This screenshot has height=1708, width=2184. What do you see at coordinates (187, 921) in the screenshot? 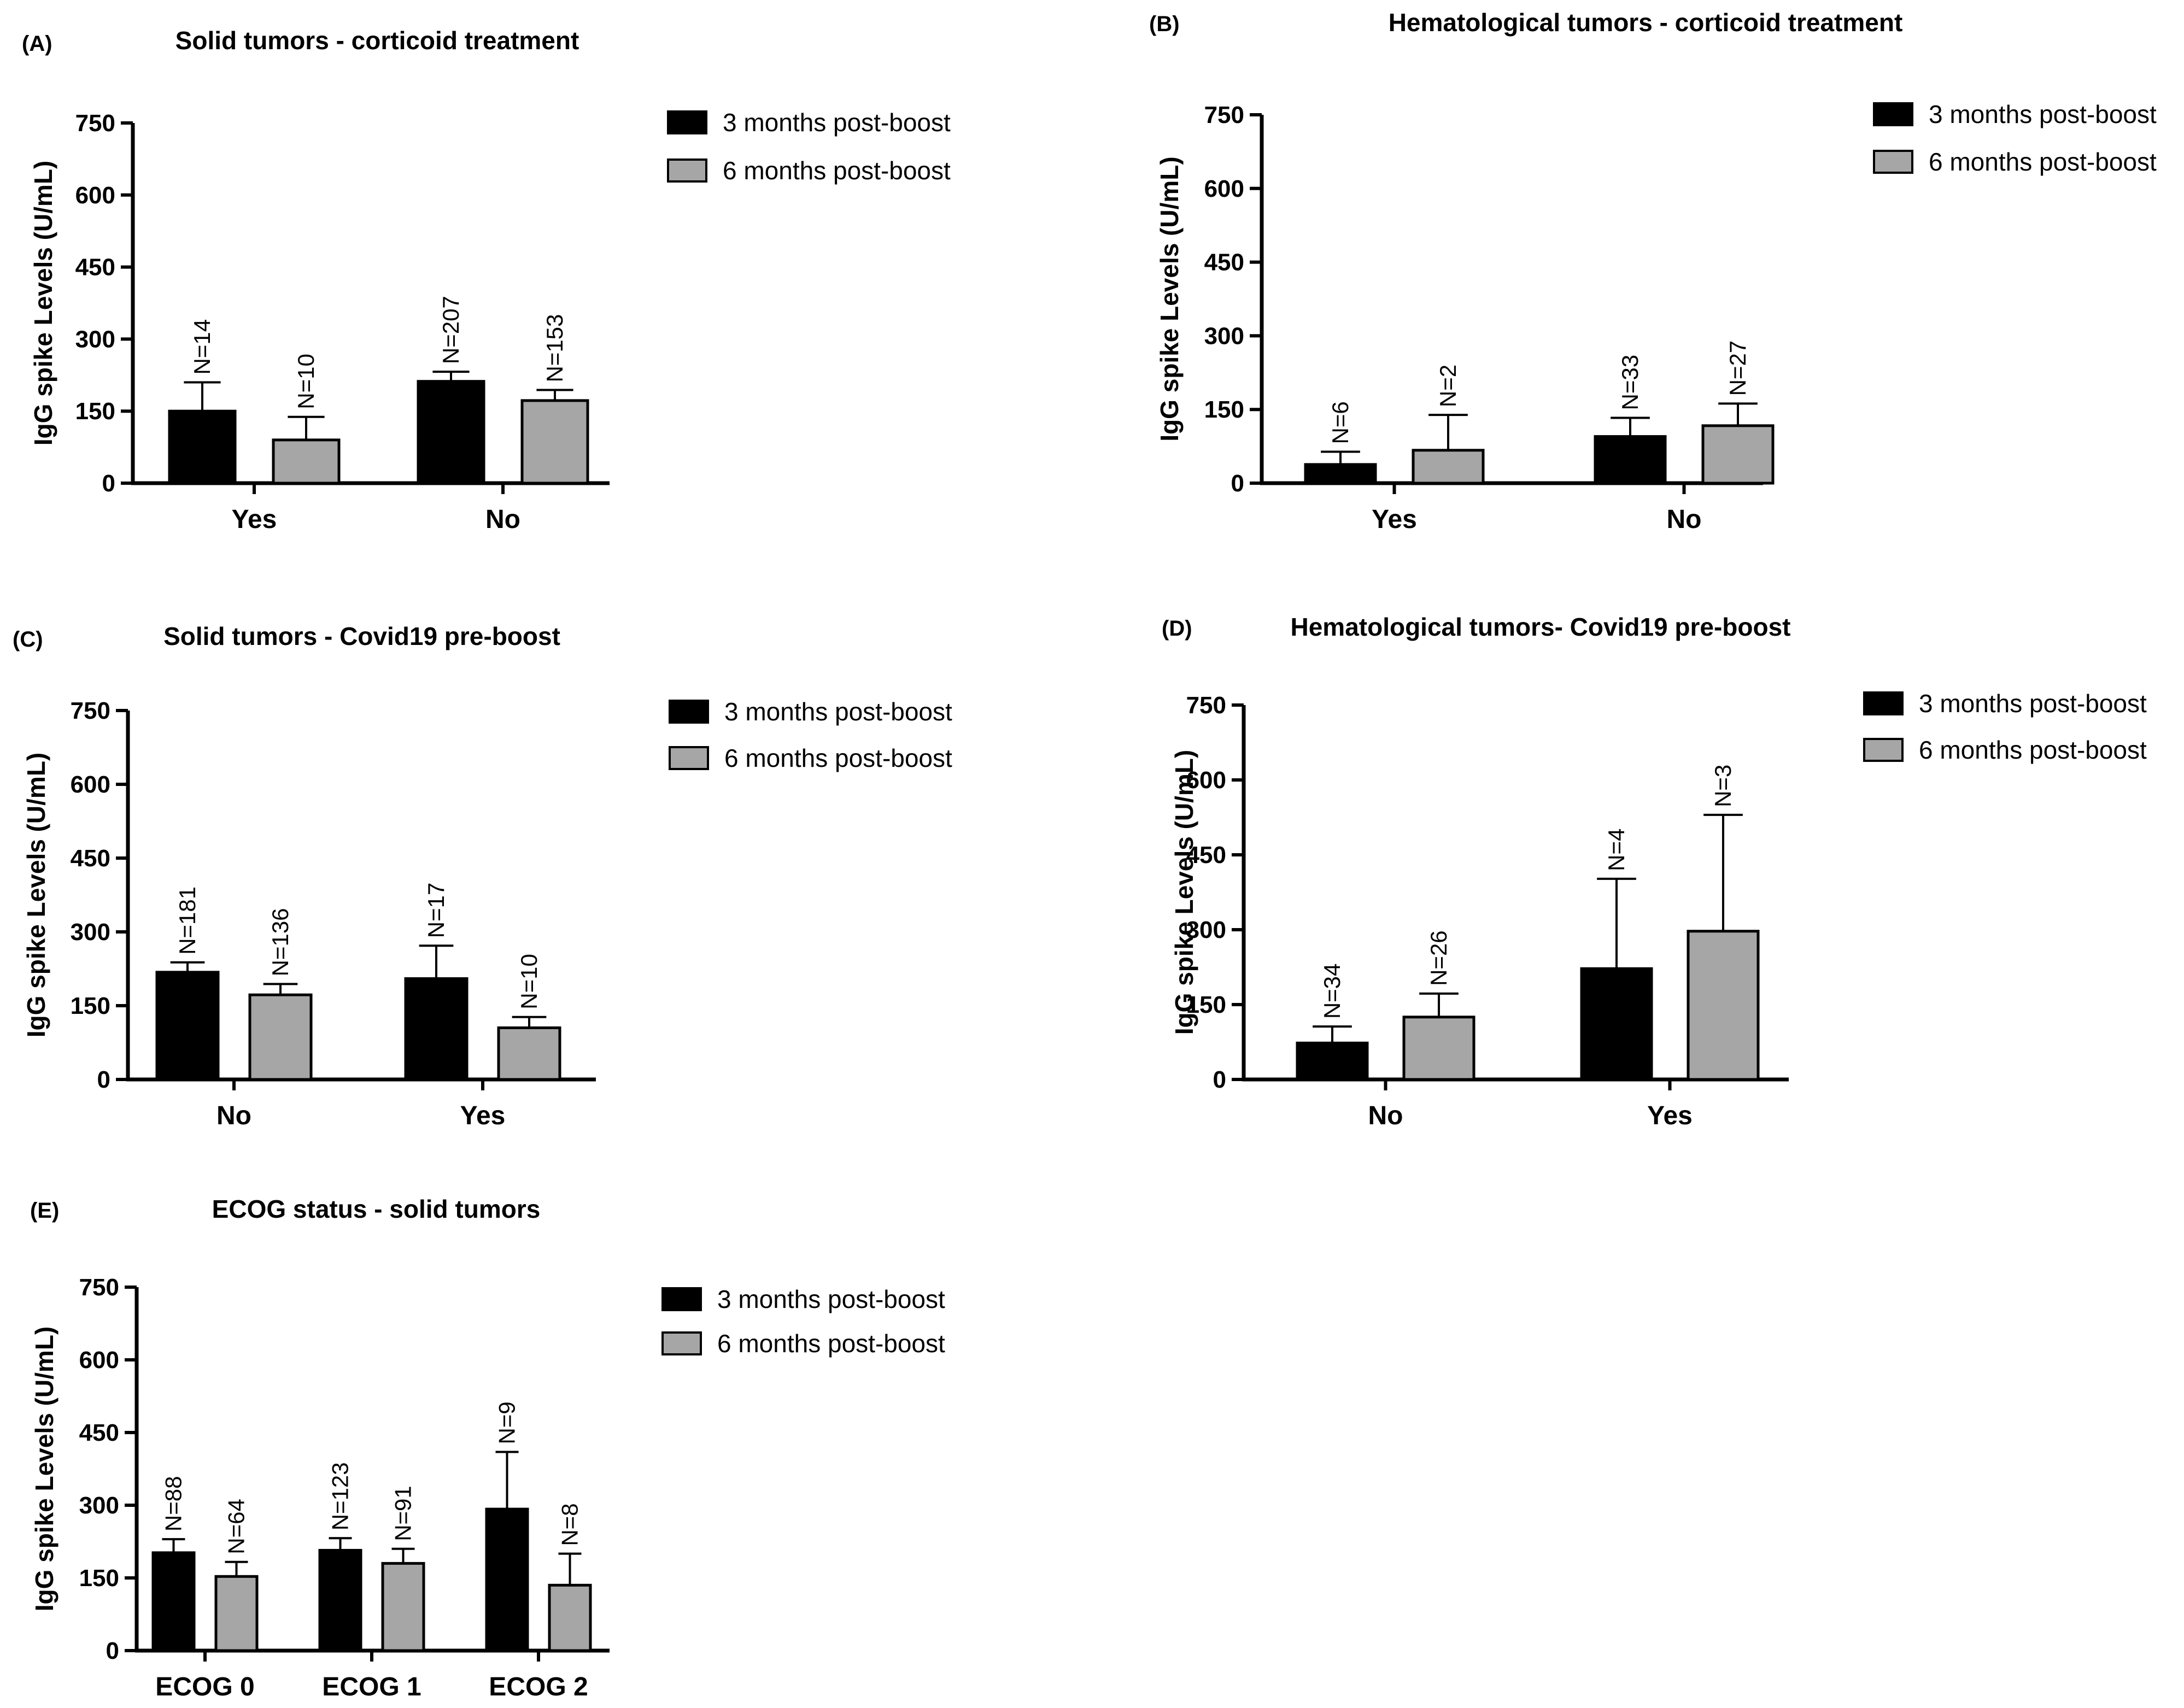
I see `n-label: N=181` at bounding box center [187, 921].